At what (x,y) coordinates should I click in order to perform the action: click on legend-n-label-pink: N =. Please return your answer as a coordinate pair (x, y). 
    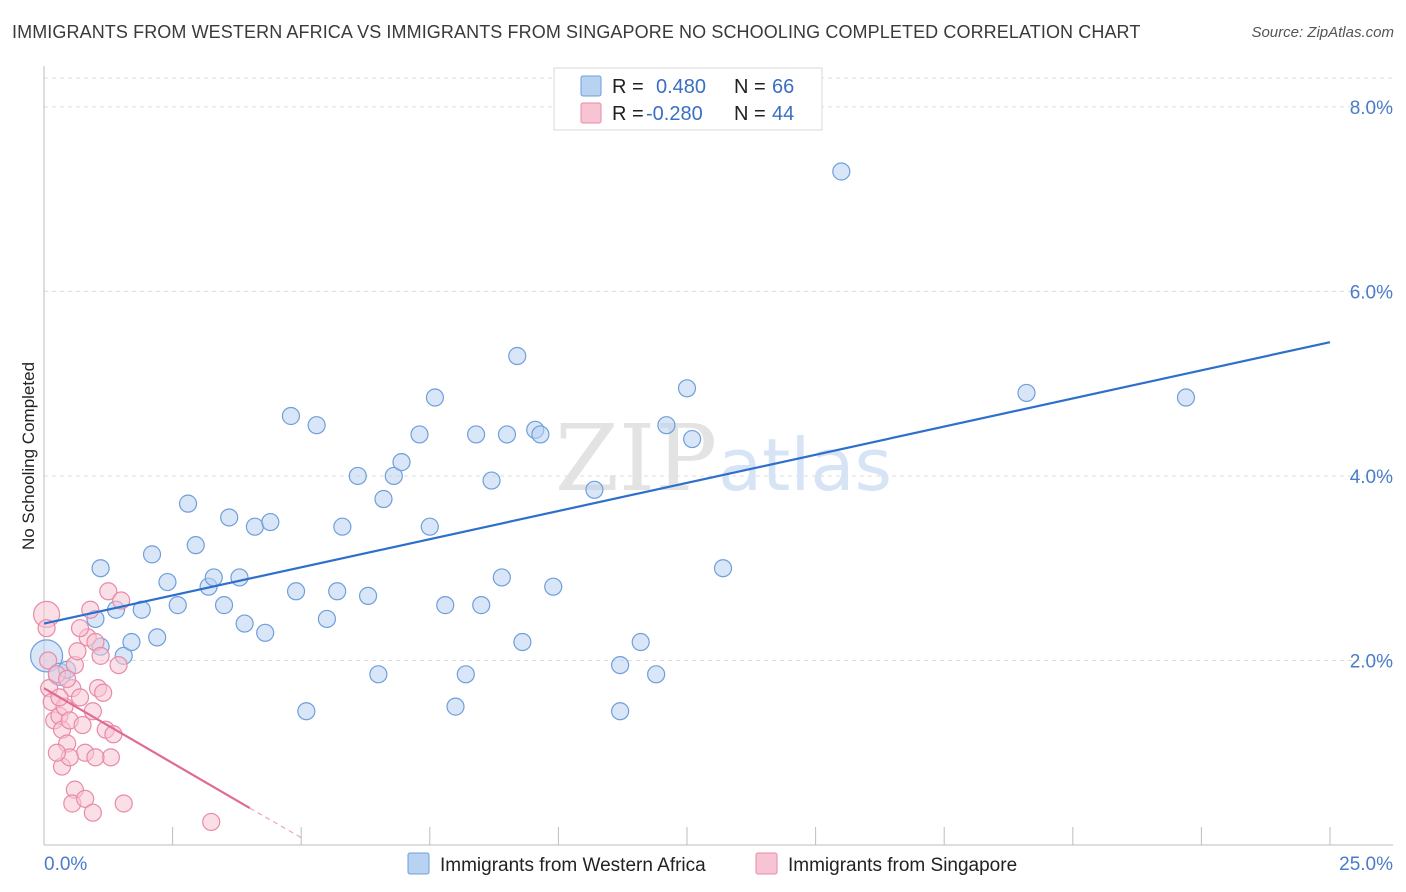
    Looking at the image, I should click on (750, 114).